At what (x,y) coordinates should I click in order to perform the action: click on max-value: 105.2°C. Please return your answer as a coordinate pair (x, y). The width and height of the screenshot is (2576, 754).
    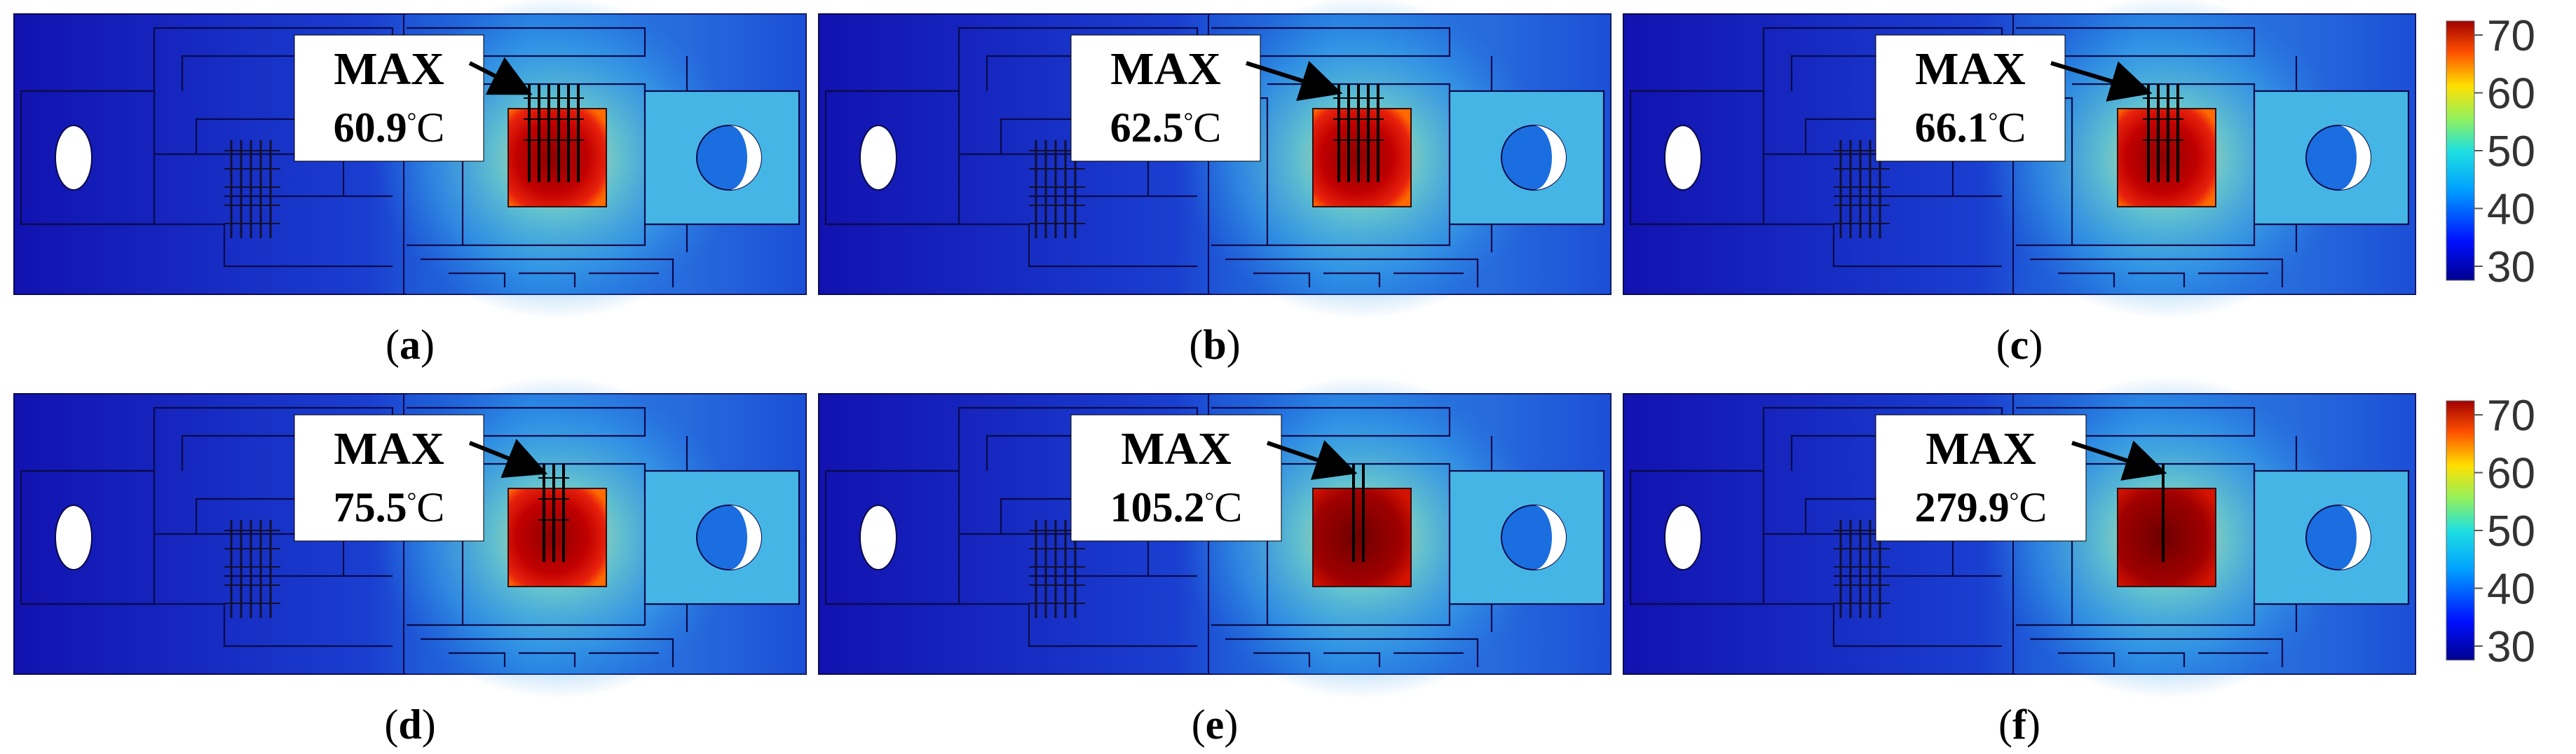
    Looking at the image, I should click on (1176, 507).